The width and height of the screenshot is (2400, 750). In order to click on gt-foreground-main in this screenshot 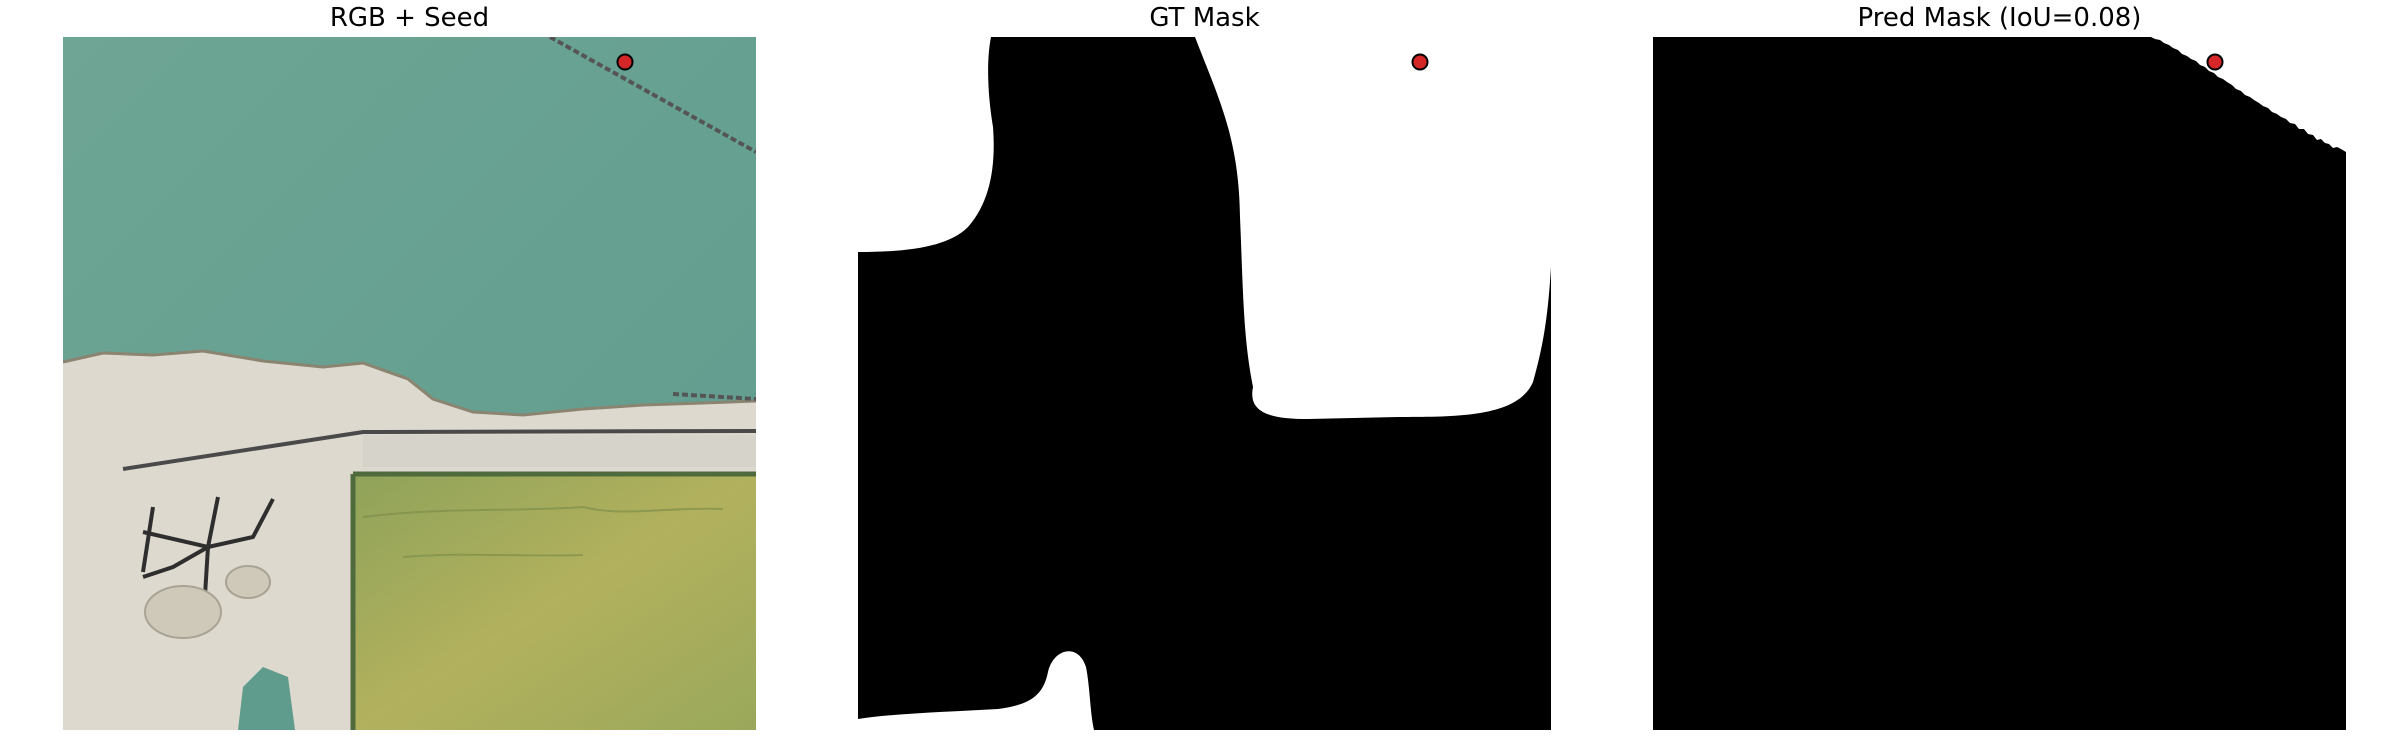, I will do `click(1373, 228)`.